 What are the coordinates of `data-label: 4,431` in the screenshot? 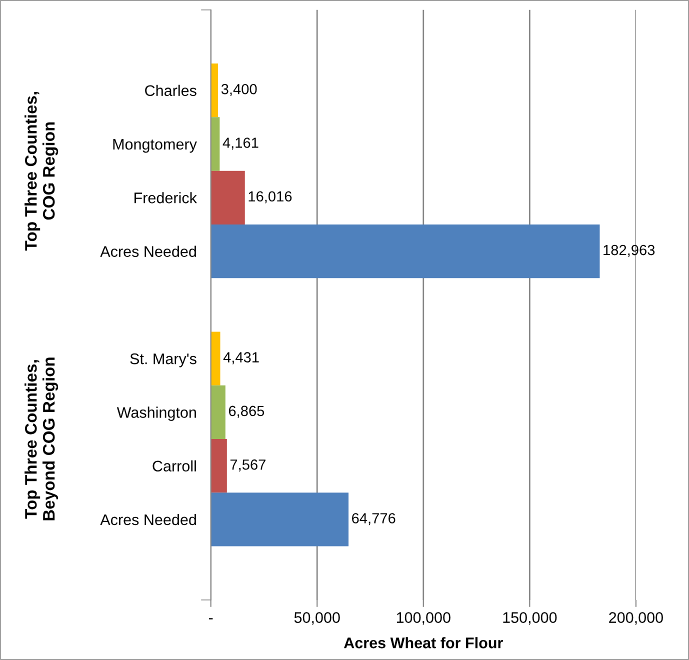 It's located at (241, 358).